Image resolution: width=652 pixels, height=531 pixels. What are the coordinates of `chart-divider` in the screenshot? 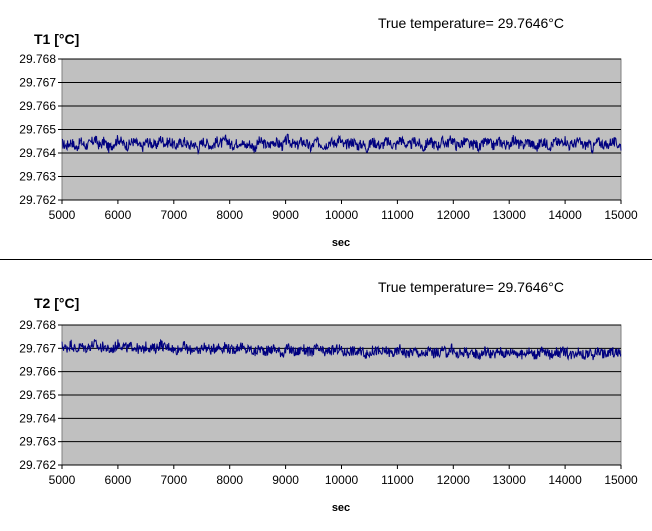 It's located at (326, 259).